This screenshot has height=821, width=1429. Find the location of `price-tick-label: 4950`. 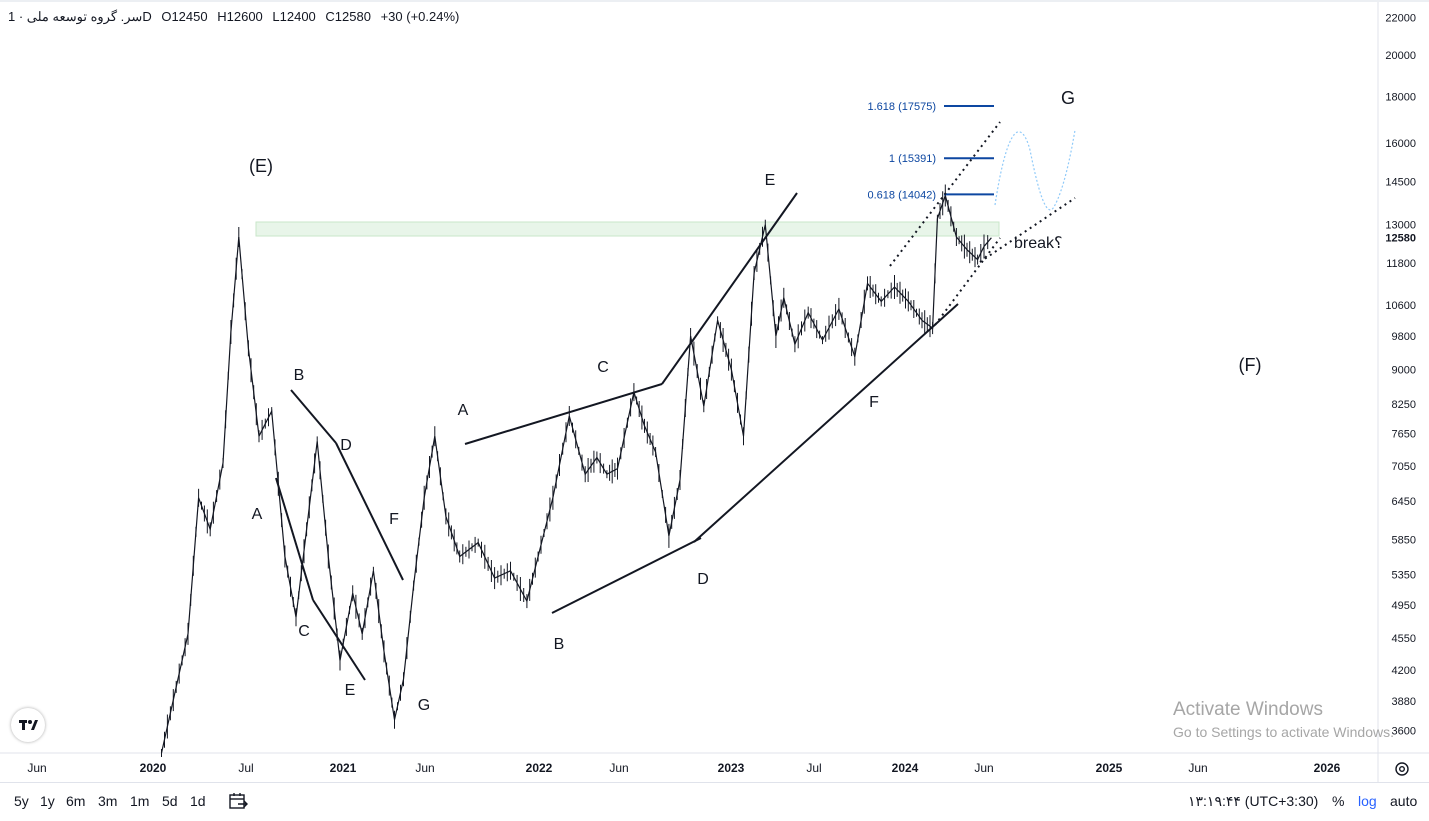

price-tick-label: 4950 is located at coordinates (1404, 606).